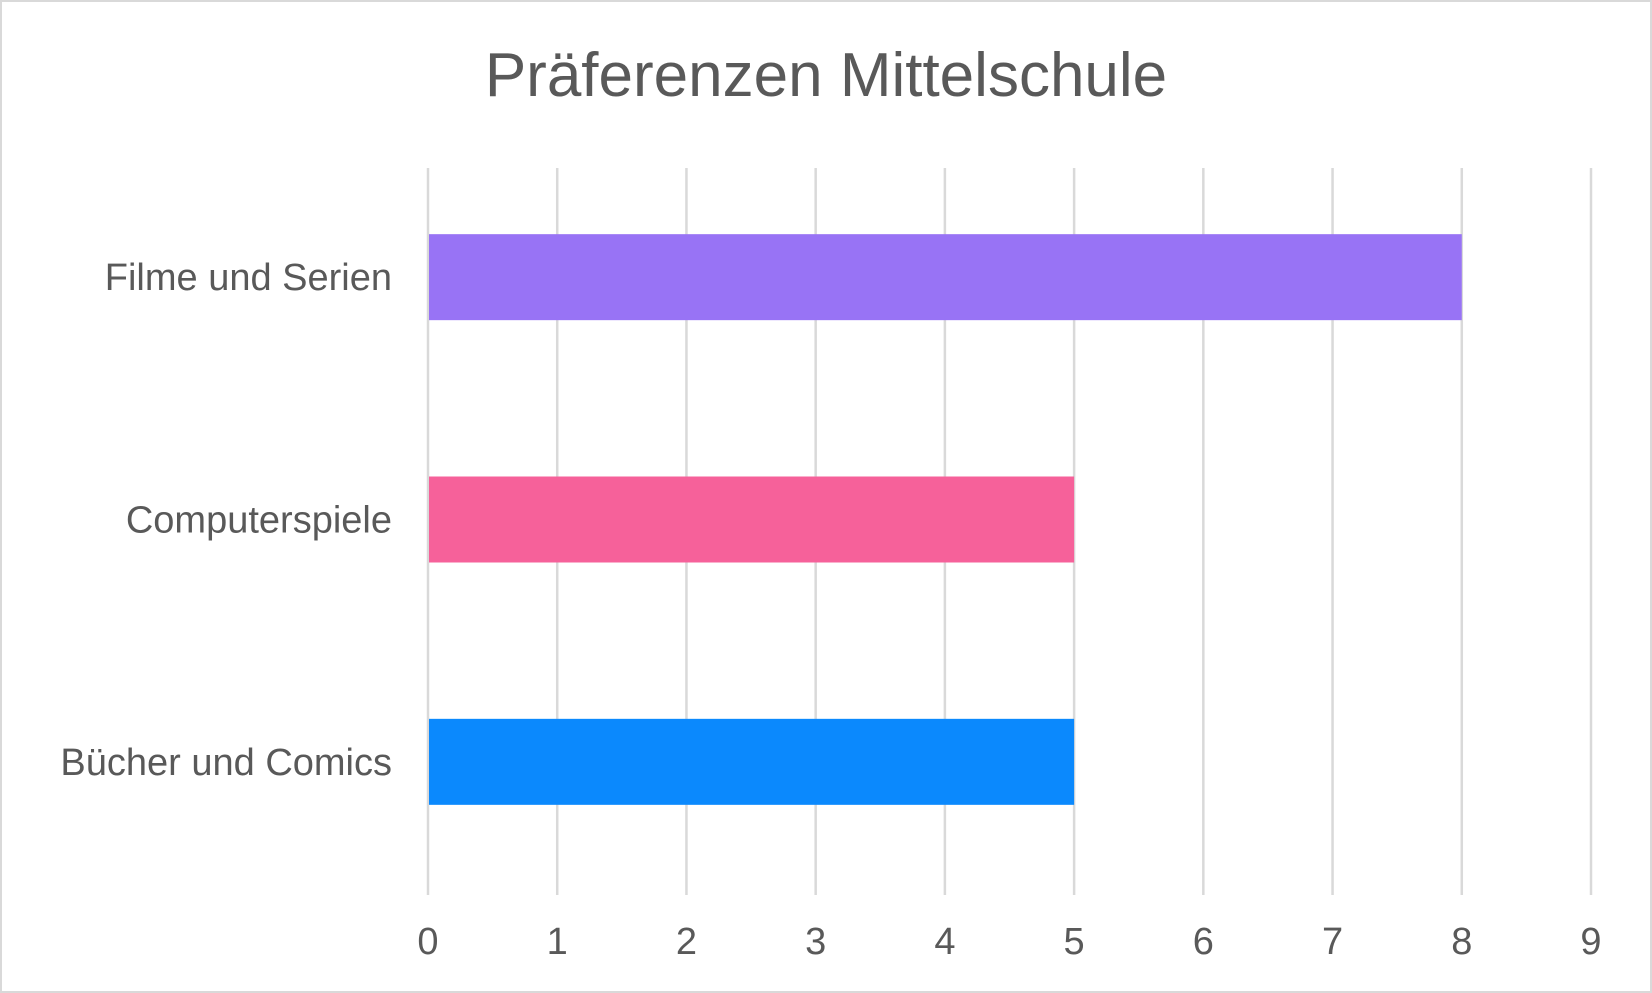  Describe the element at coordinates (1009, 942) in the screenshot. I see `x-tick-labels: 0 1 2 3 4 5 6 7 8 9` at that location.